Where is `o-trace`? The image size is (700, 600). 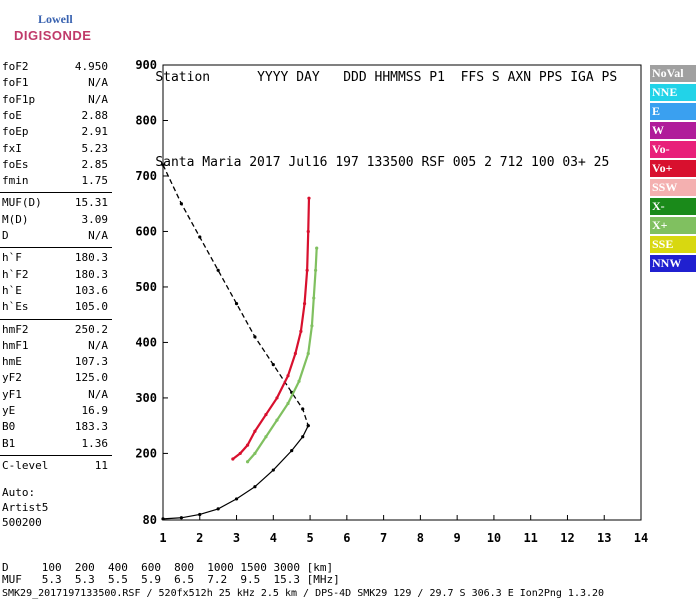 o-trace is located at coordinates (271, 329).